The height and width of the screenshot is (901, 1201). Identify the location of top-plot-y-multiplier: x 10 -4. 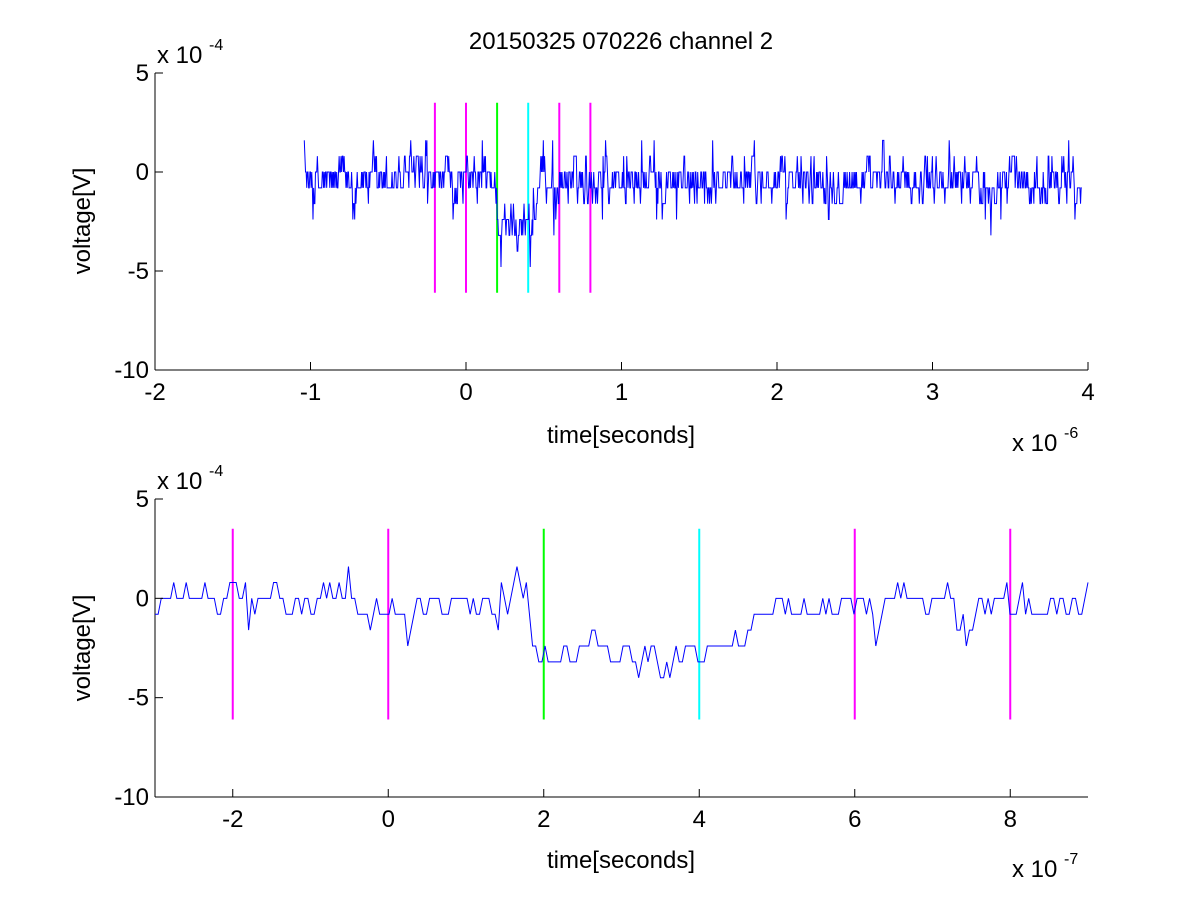
(190, 53).